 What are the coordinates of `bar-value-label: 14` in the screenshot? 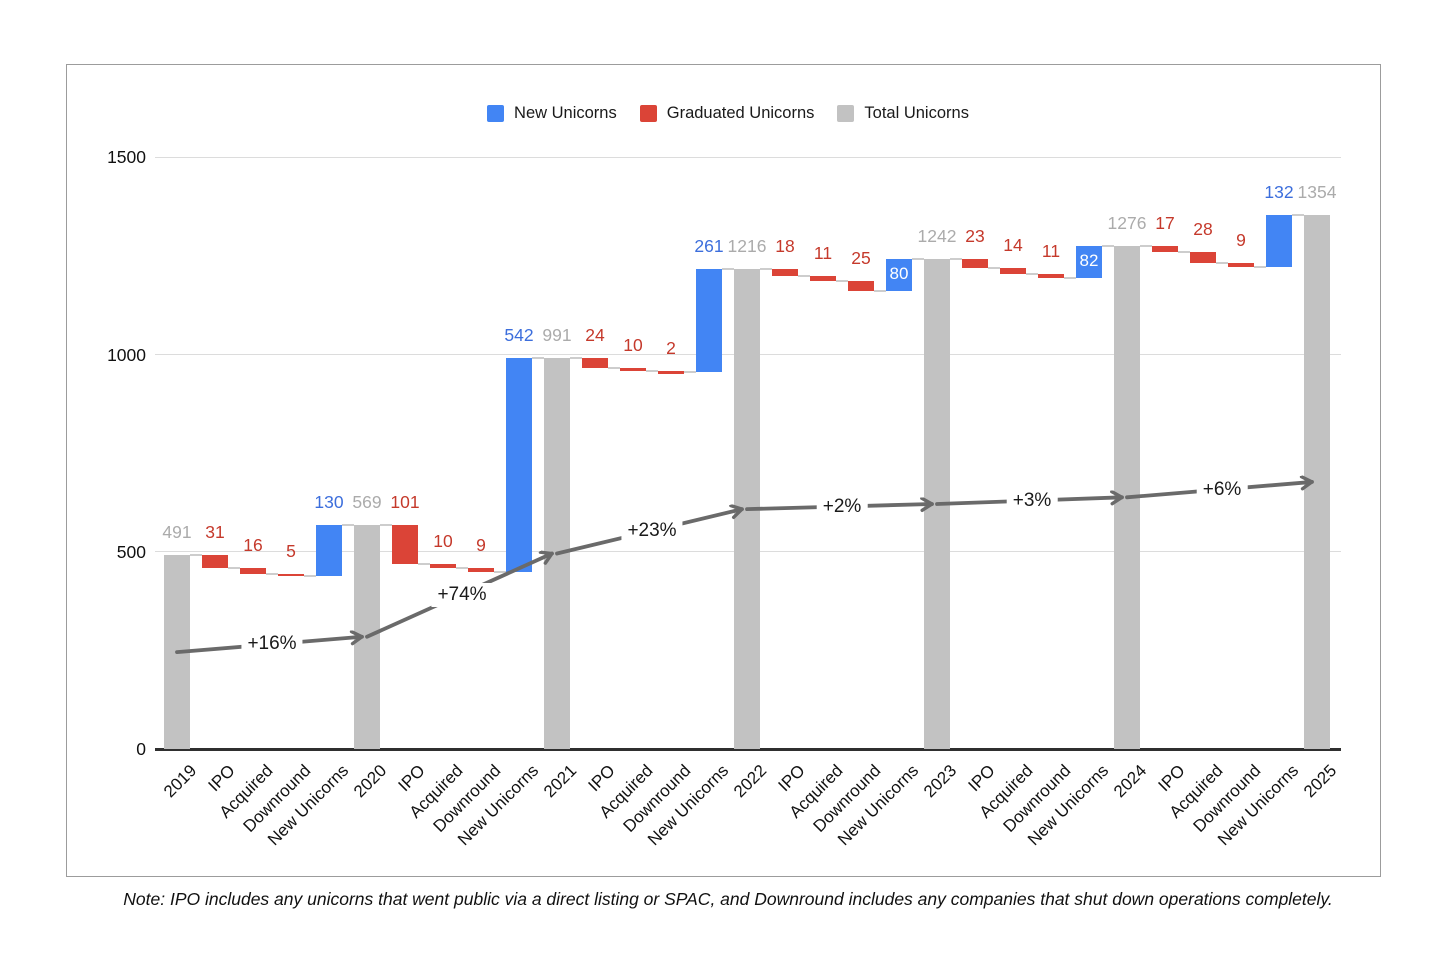 It's located at (1013, 245).